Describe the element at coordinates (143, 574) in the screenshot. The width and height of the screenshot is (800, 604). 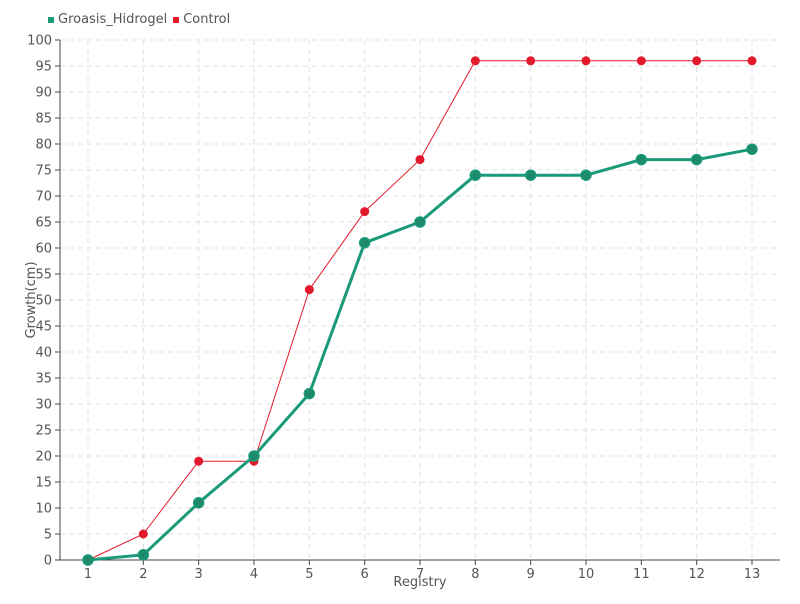
I see `x-tick-label: 2` at that location.